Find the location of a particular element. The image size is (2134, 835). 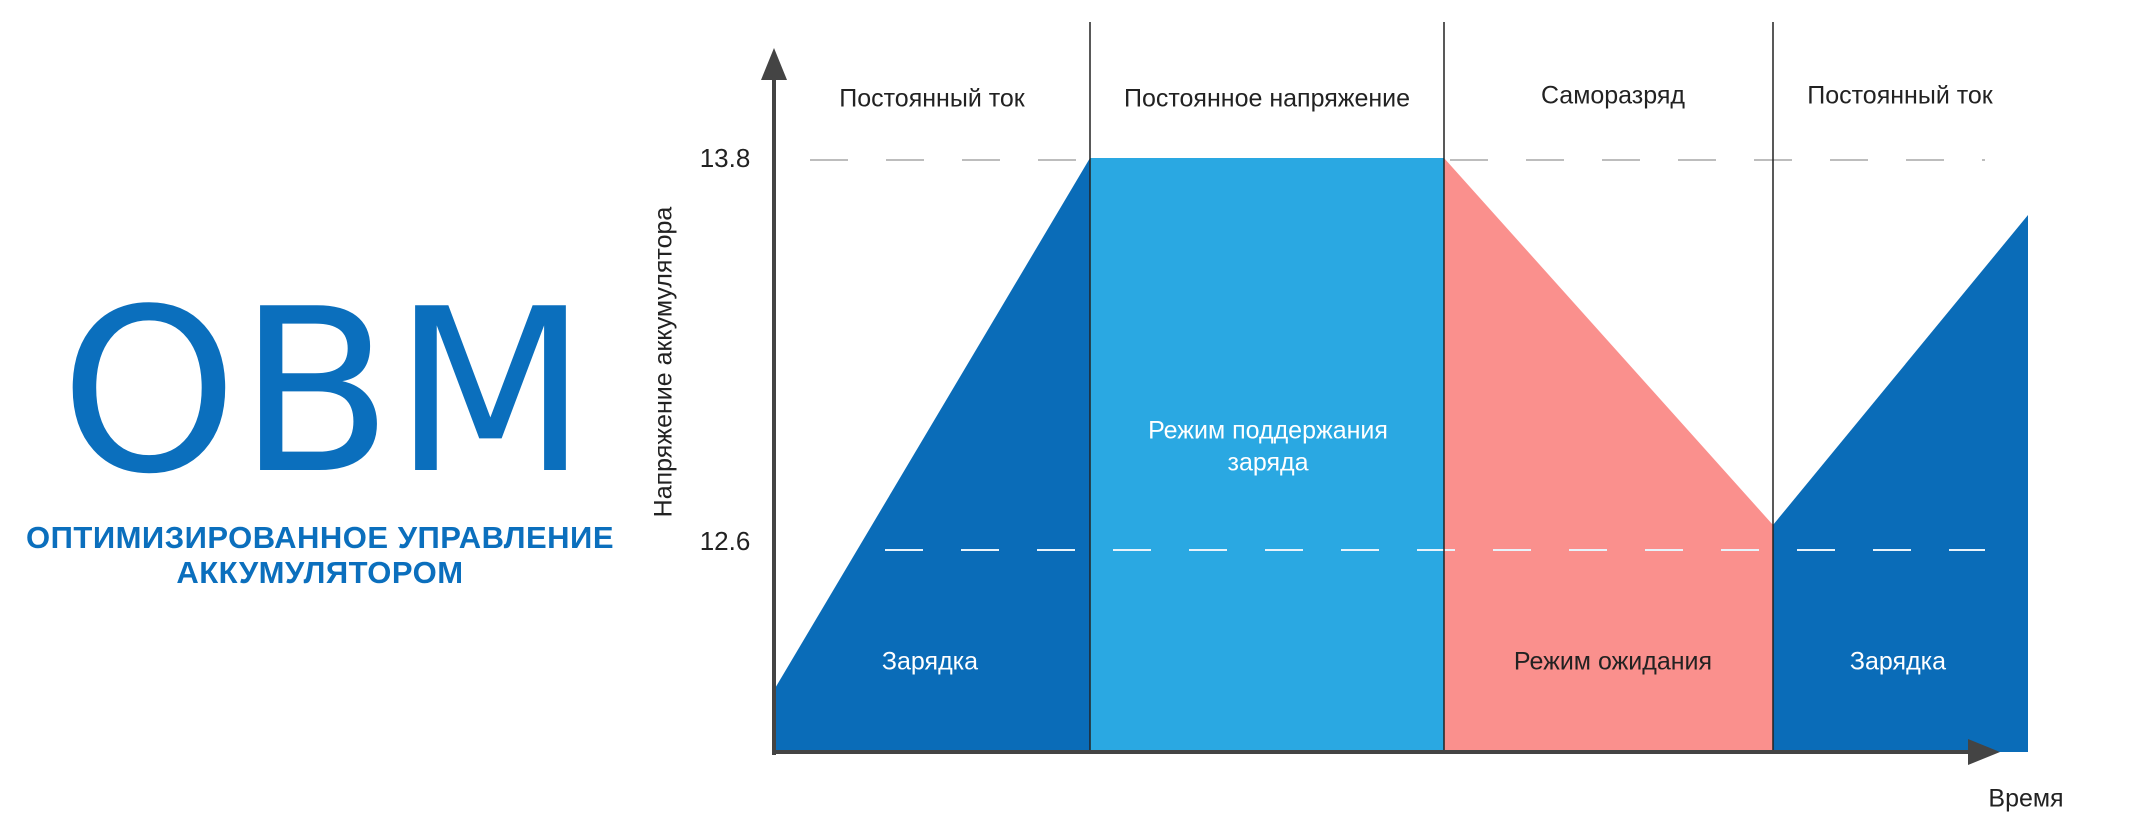

y-axis-label: Напряжение аккумулятора is located at coordinates (664, 362).